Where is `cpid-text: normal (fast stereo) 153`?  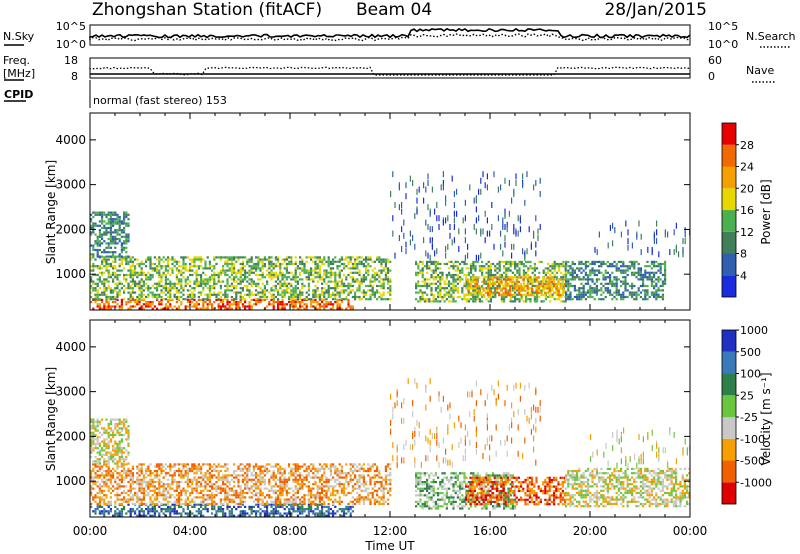 cpid-text: normal (fast stereo) 153 is located at coordinates (160, 100).